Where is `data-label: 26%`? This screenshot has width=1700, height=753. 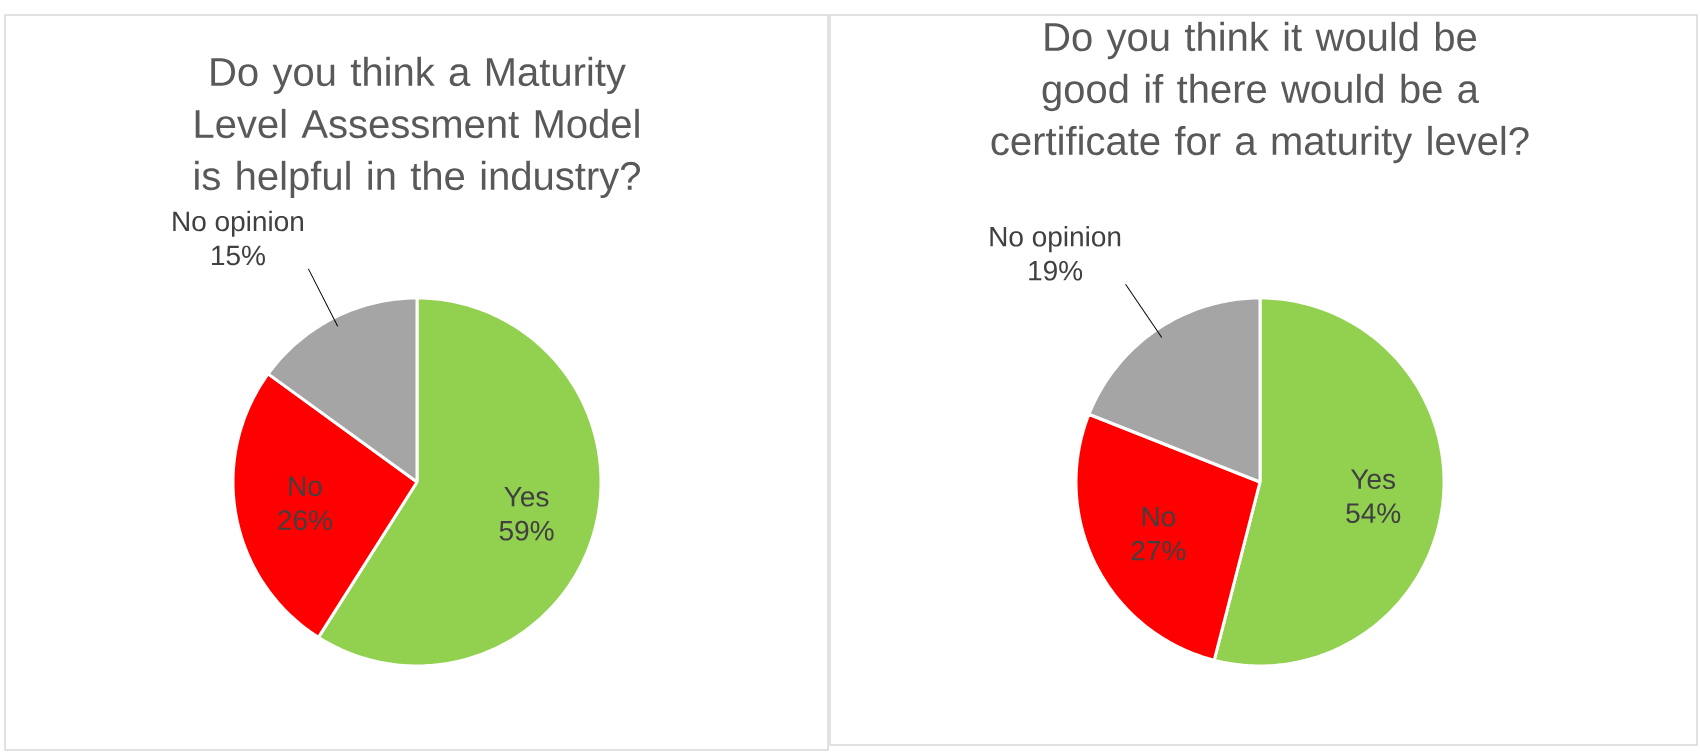
data-label: 26% is located at coordinates (305, 520).